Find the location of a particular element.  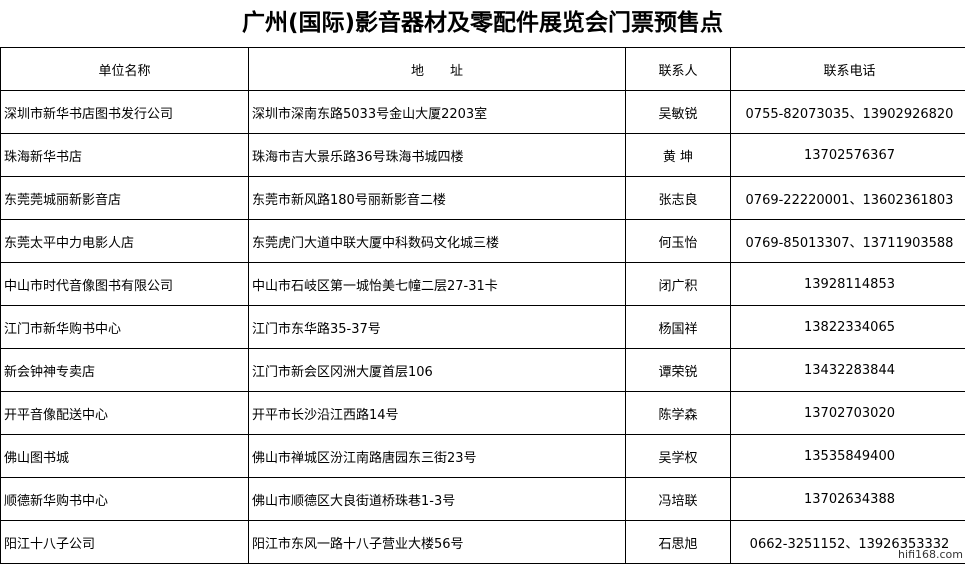

contact-cell: 张志良 is located at coordinates (678, 198).